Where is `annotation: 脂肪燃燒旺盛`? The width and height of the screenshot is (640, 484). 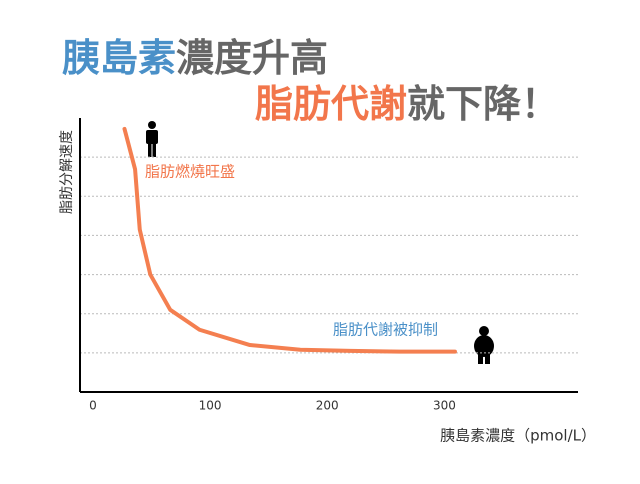 annotation: 脂肪燃燒旺盛 is located at coordinates (190, 172).